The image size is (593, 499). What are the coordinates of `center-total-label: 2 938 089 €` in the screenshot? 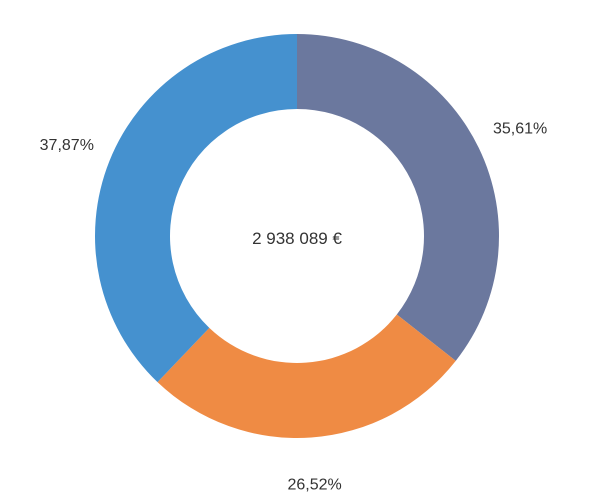 It's located at (297, 238).